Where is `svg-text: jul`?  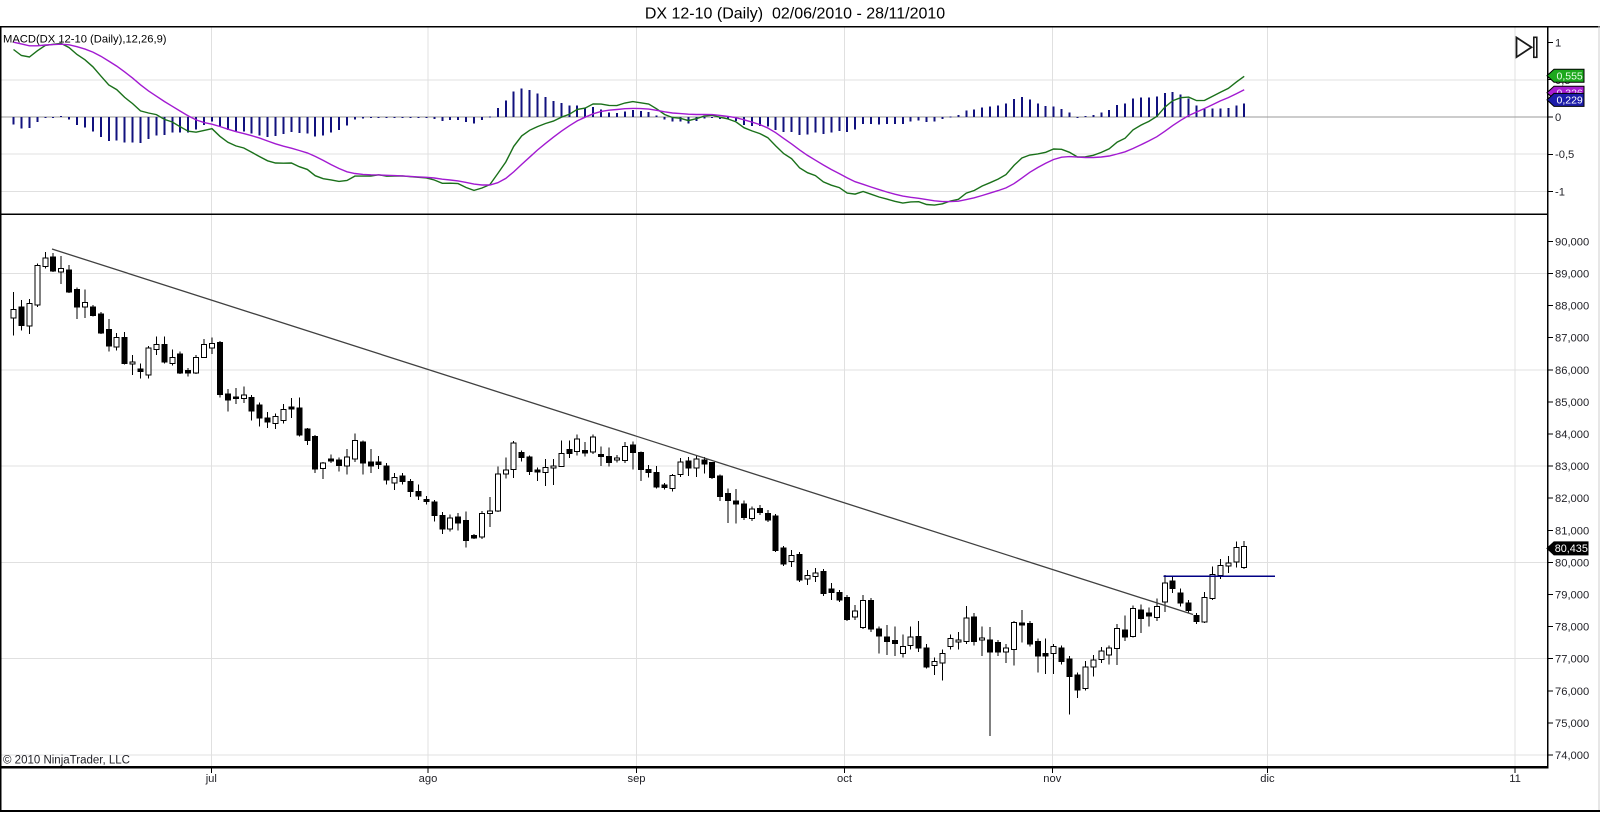
svg-text: jul is located at coordinates (211, 779).